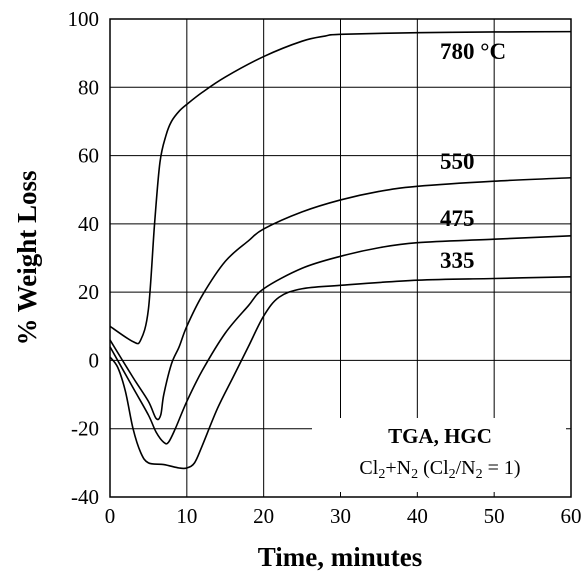  What do you see at coordinates (186, 516) in the screenshot?
I see `x-tick-label: 10` at bounding box center [186, 516].